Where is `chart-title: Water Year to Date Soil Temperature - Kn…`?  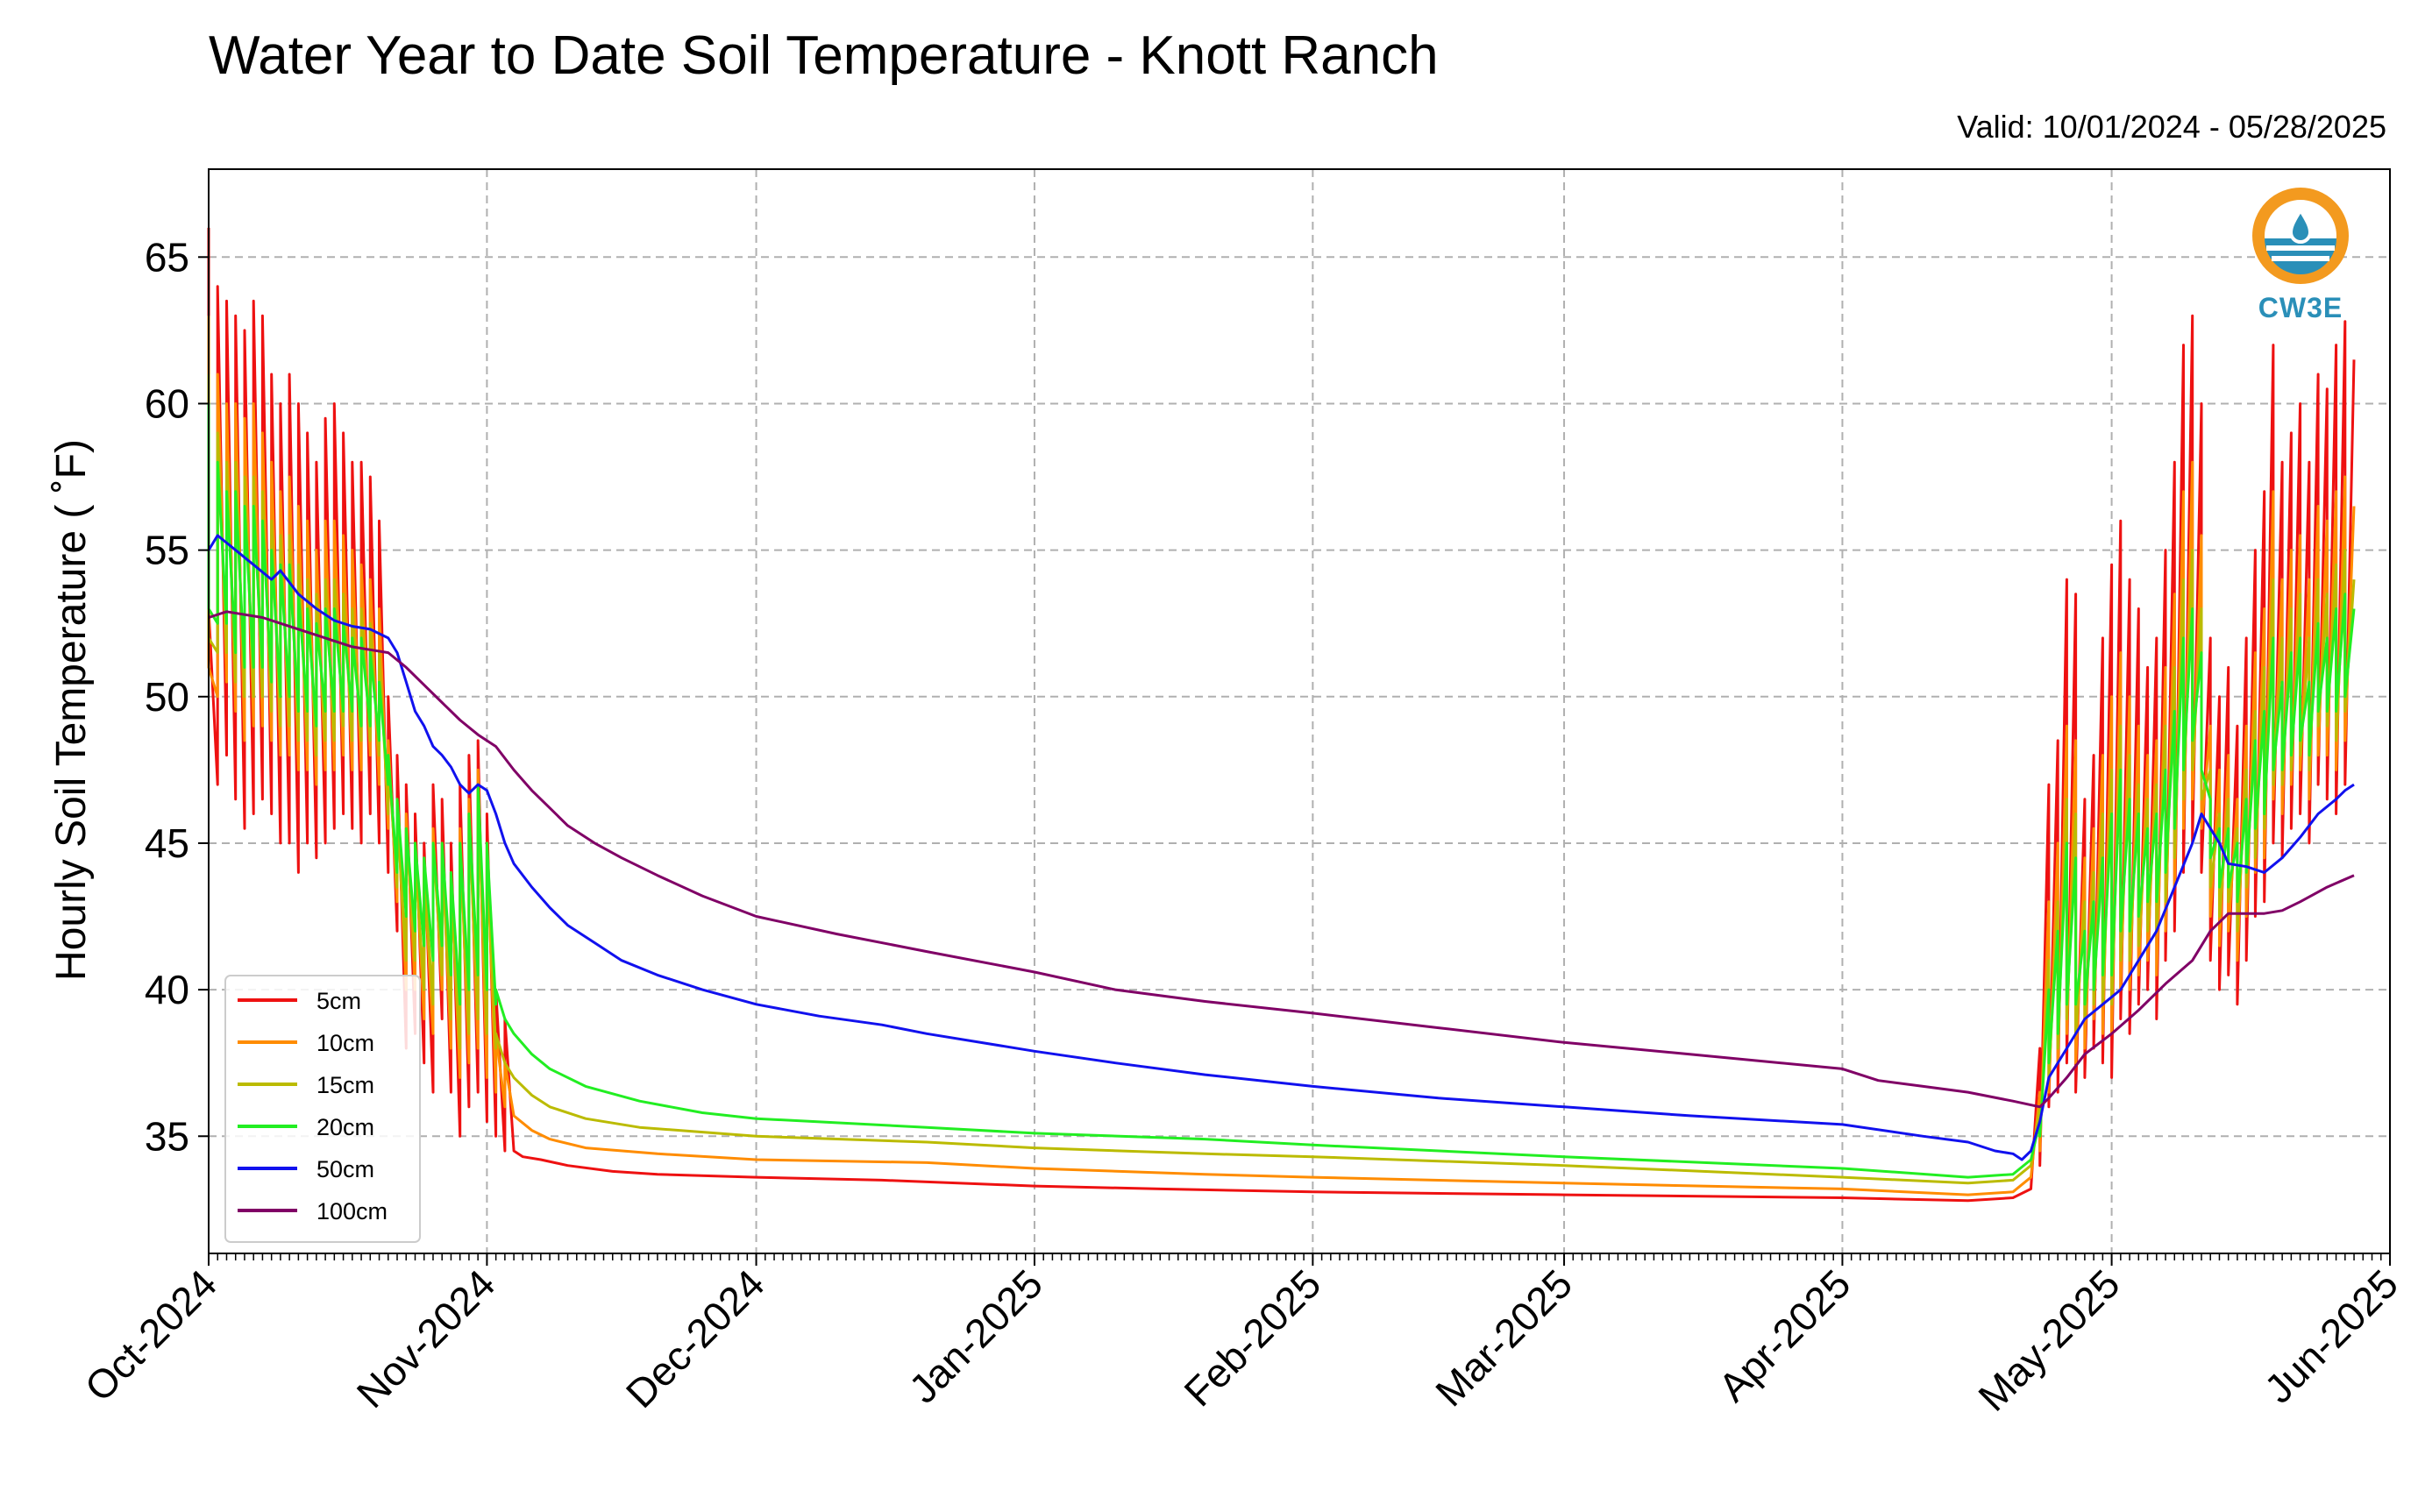 chart-title: Water Year to Date Soil Temperature - Kn… is located at coordinates (824, 55).